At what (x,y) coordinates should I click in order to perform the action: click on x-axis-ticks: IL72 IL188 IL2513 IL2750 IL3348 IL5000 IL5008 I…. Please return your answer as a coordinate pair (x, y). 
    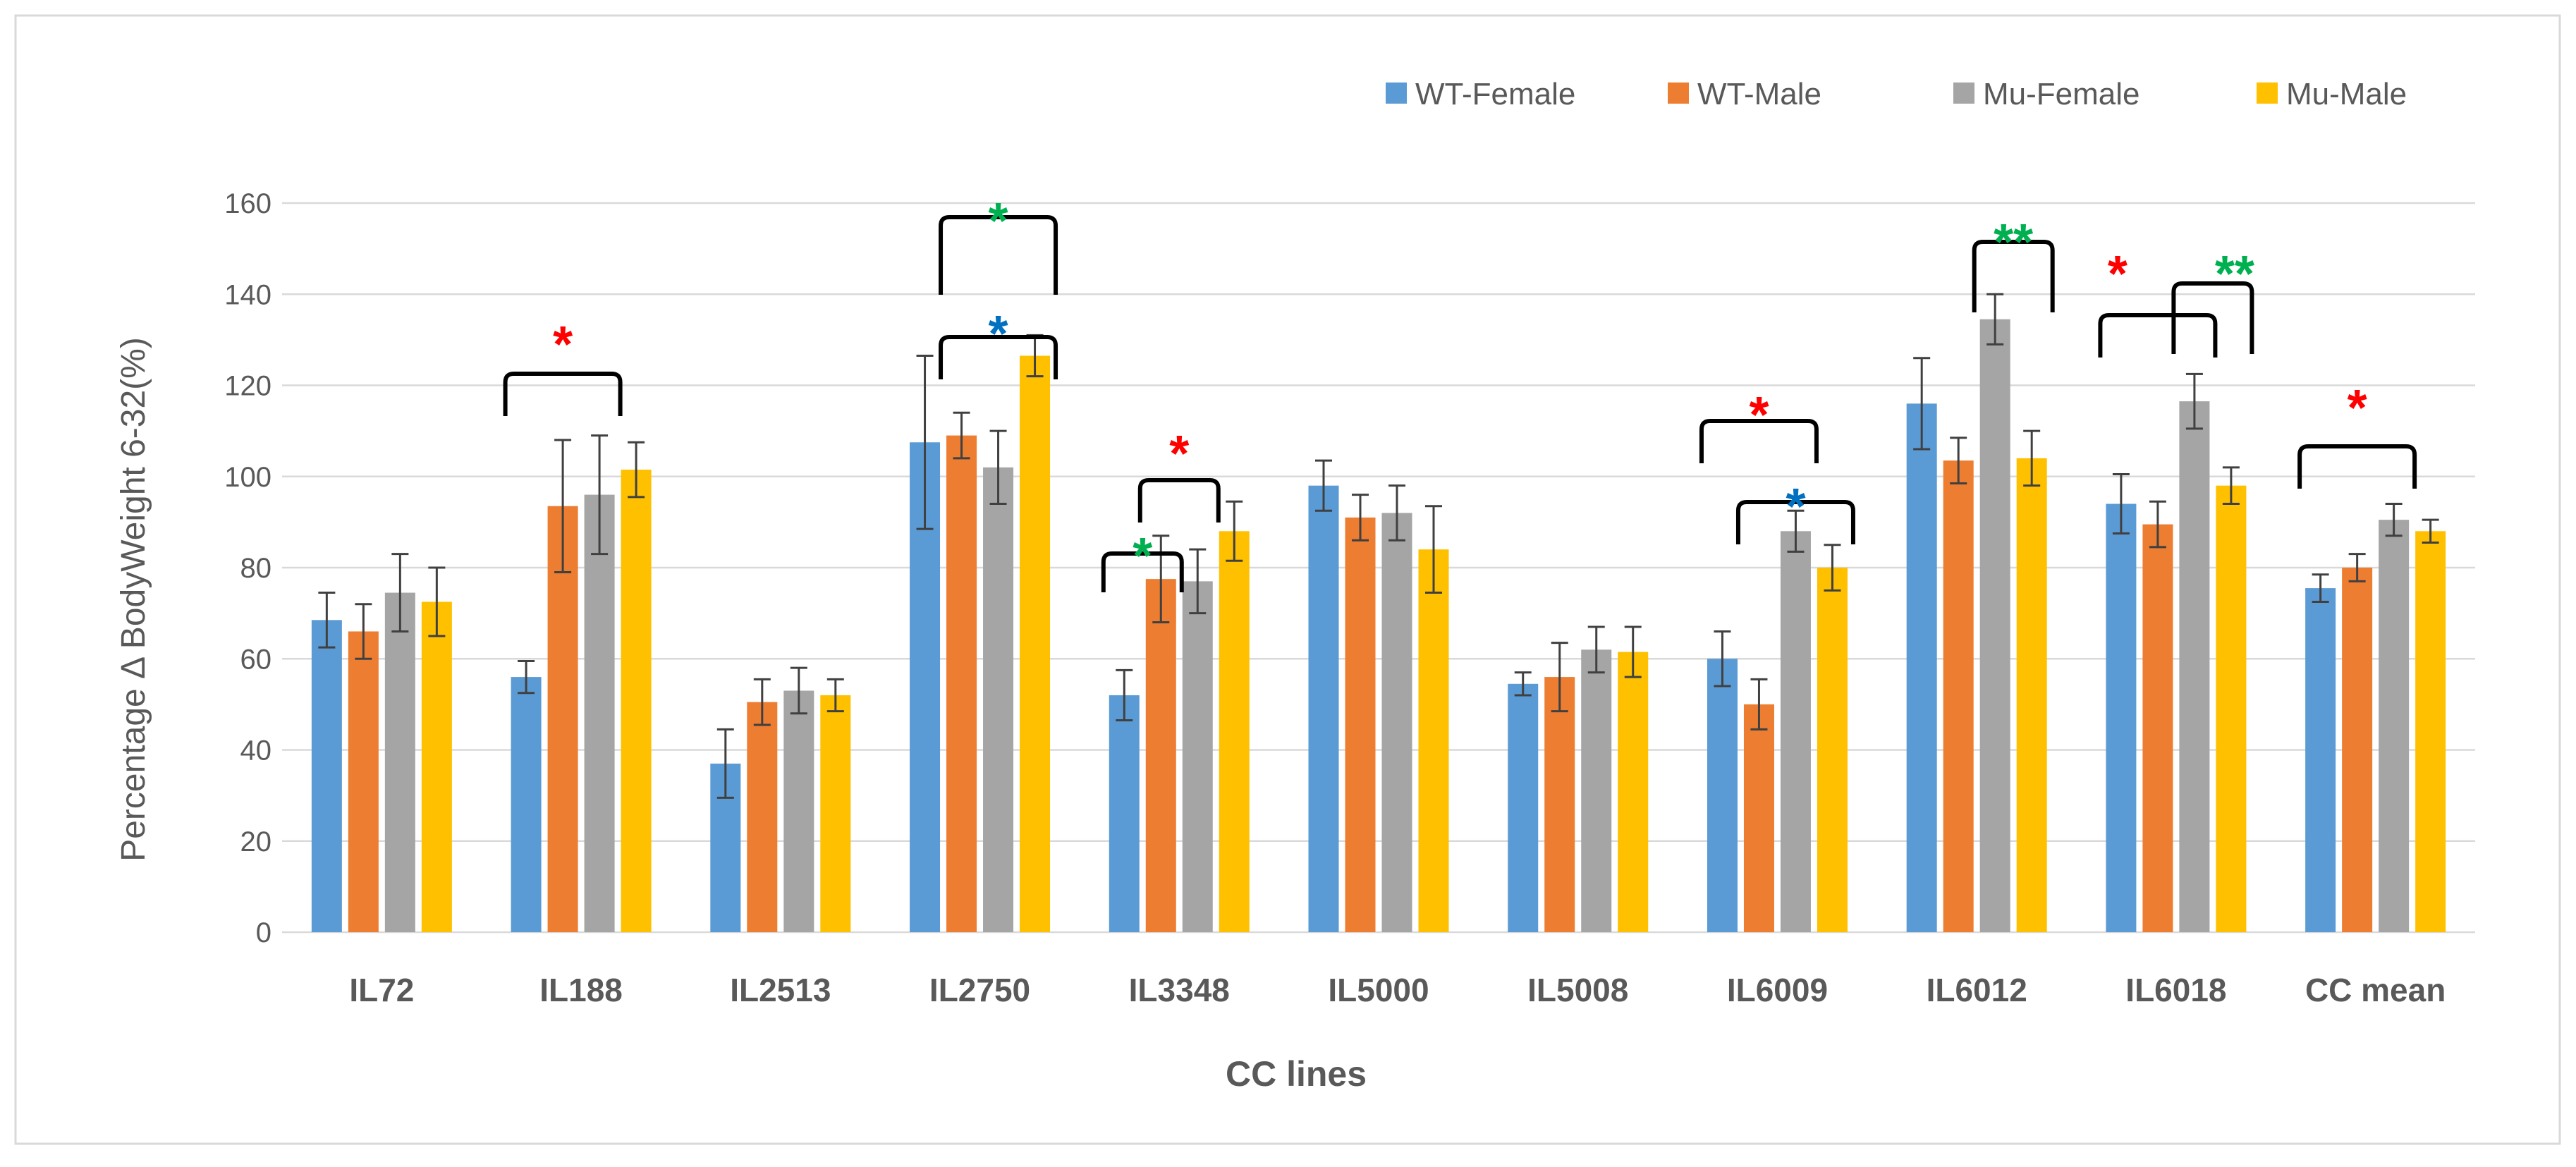
    Looking at the image, I should click on (1397, 990).